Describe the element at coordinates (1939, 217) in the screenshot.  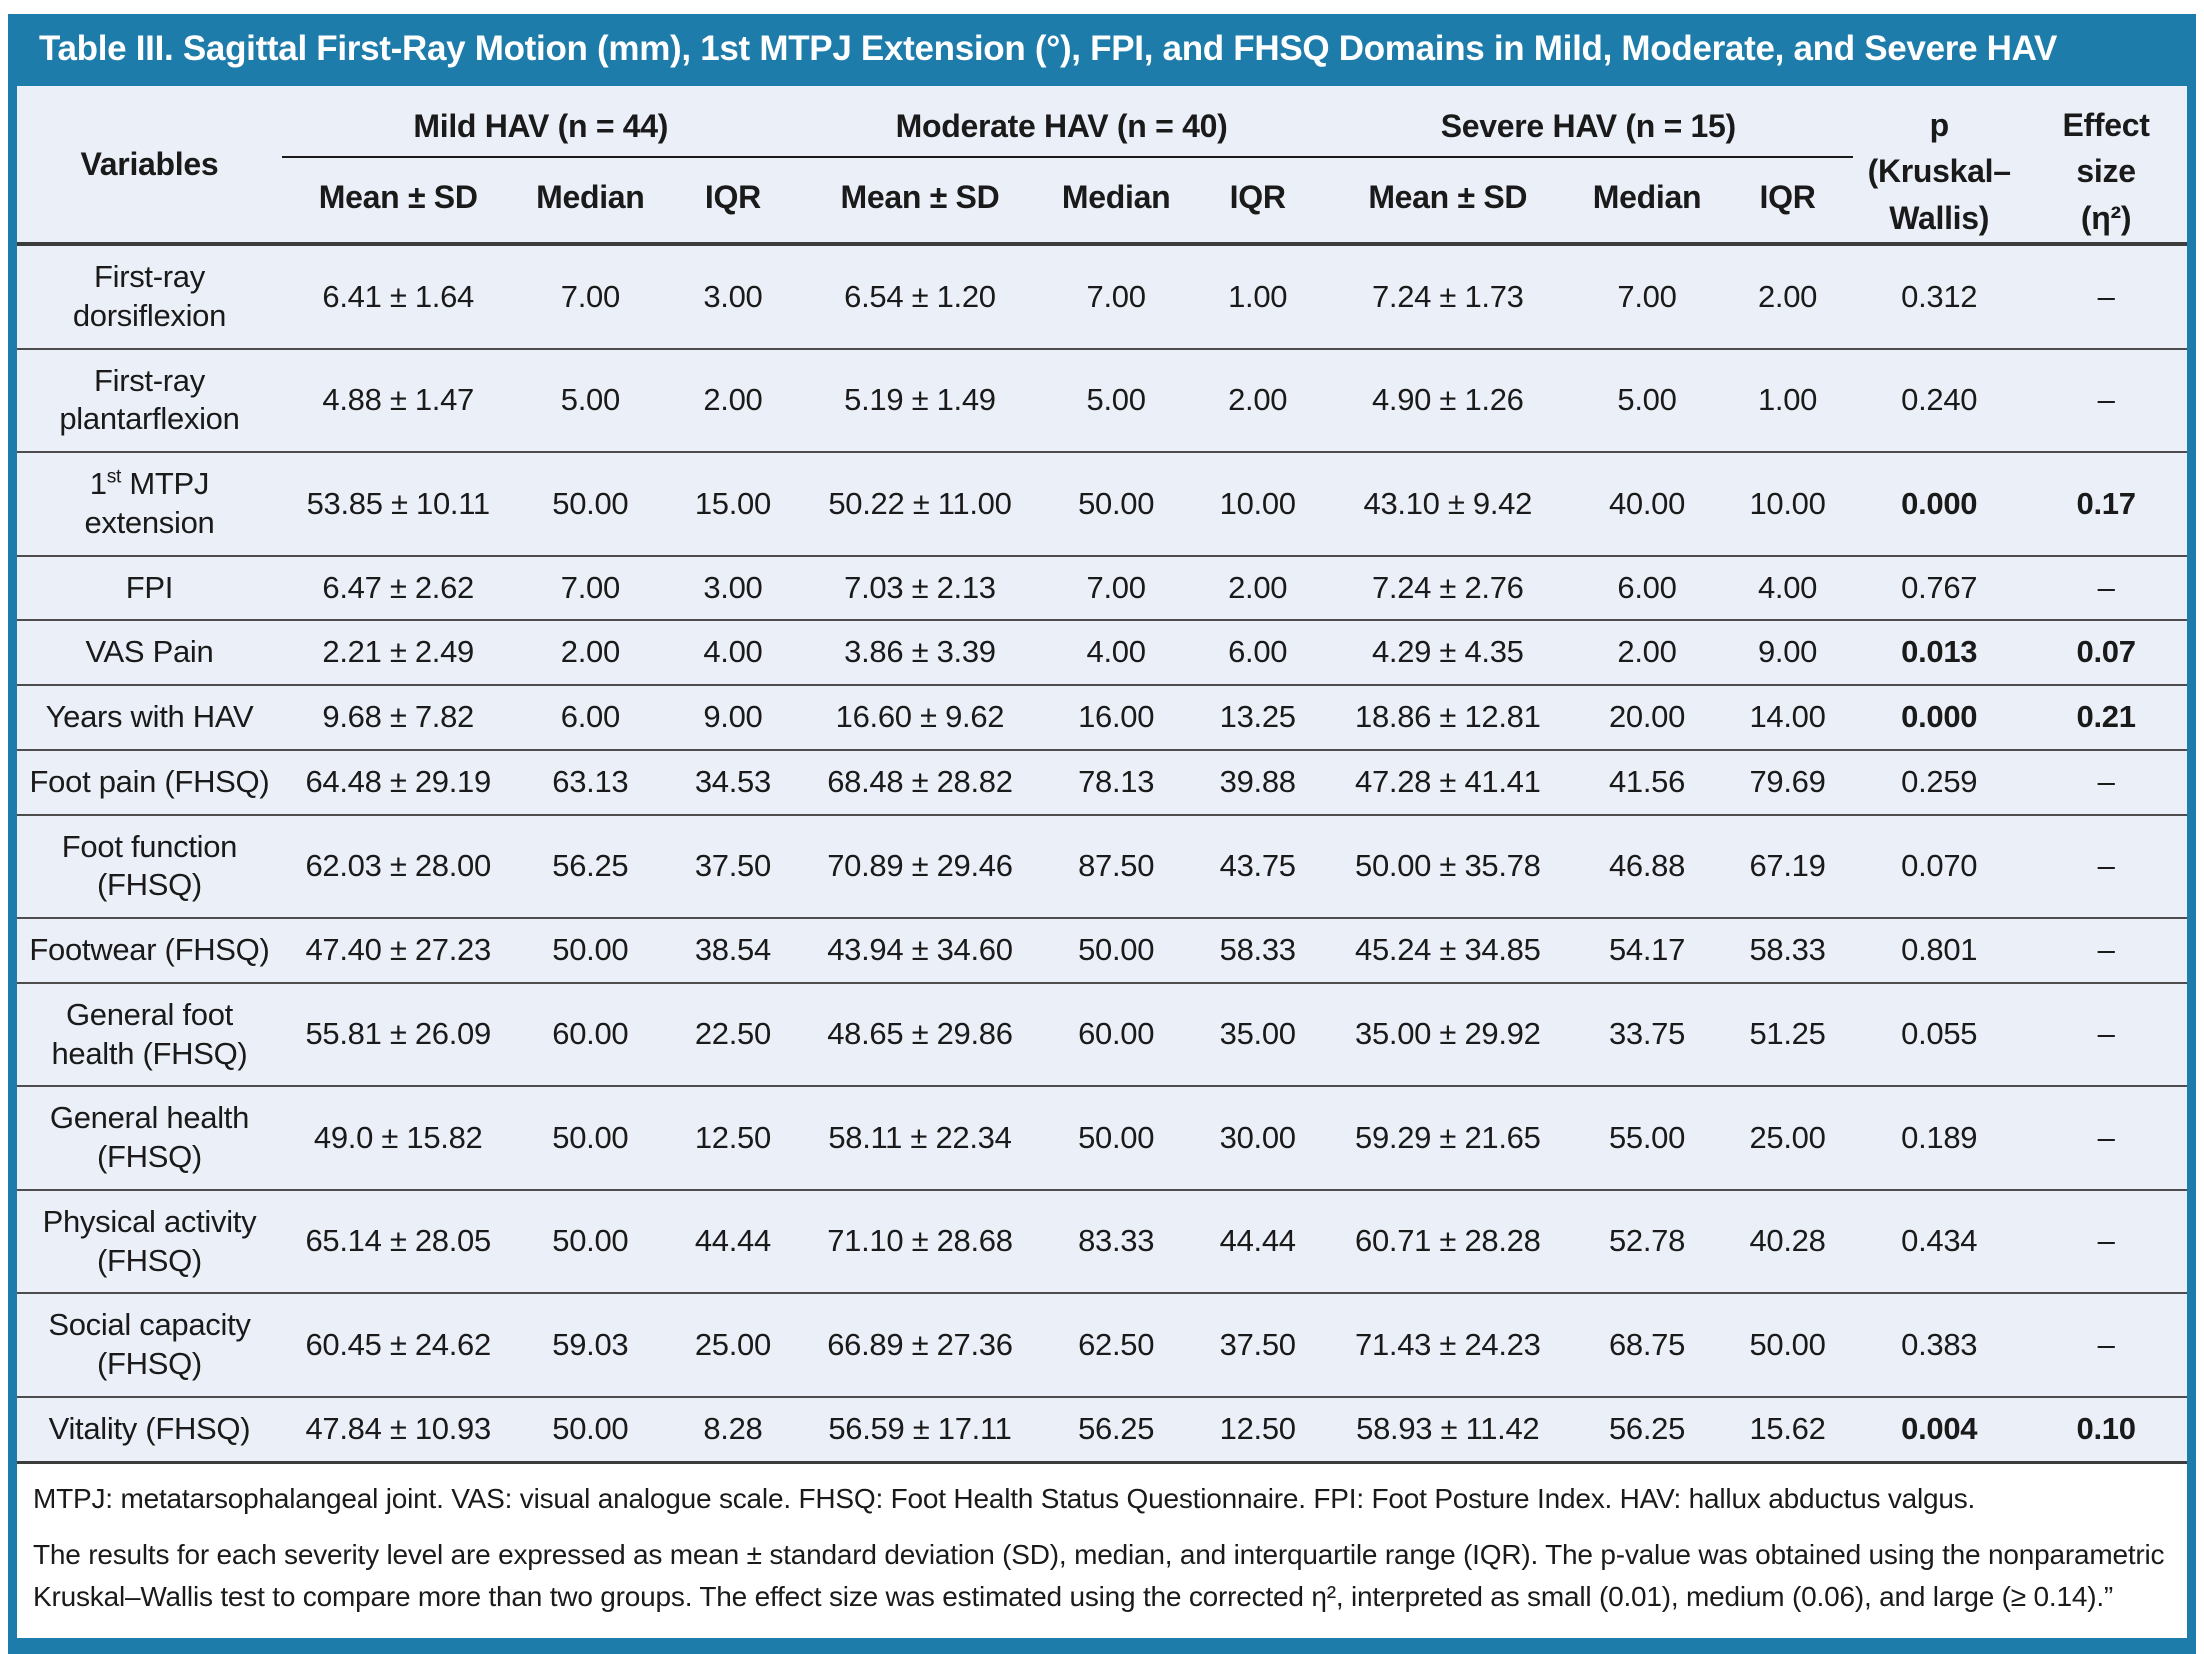
I see `p-header-line: Wallis)` at that location.